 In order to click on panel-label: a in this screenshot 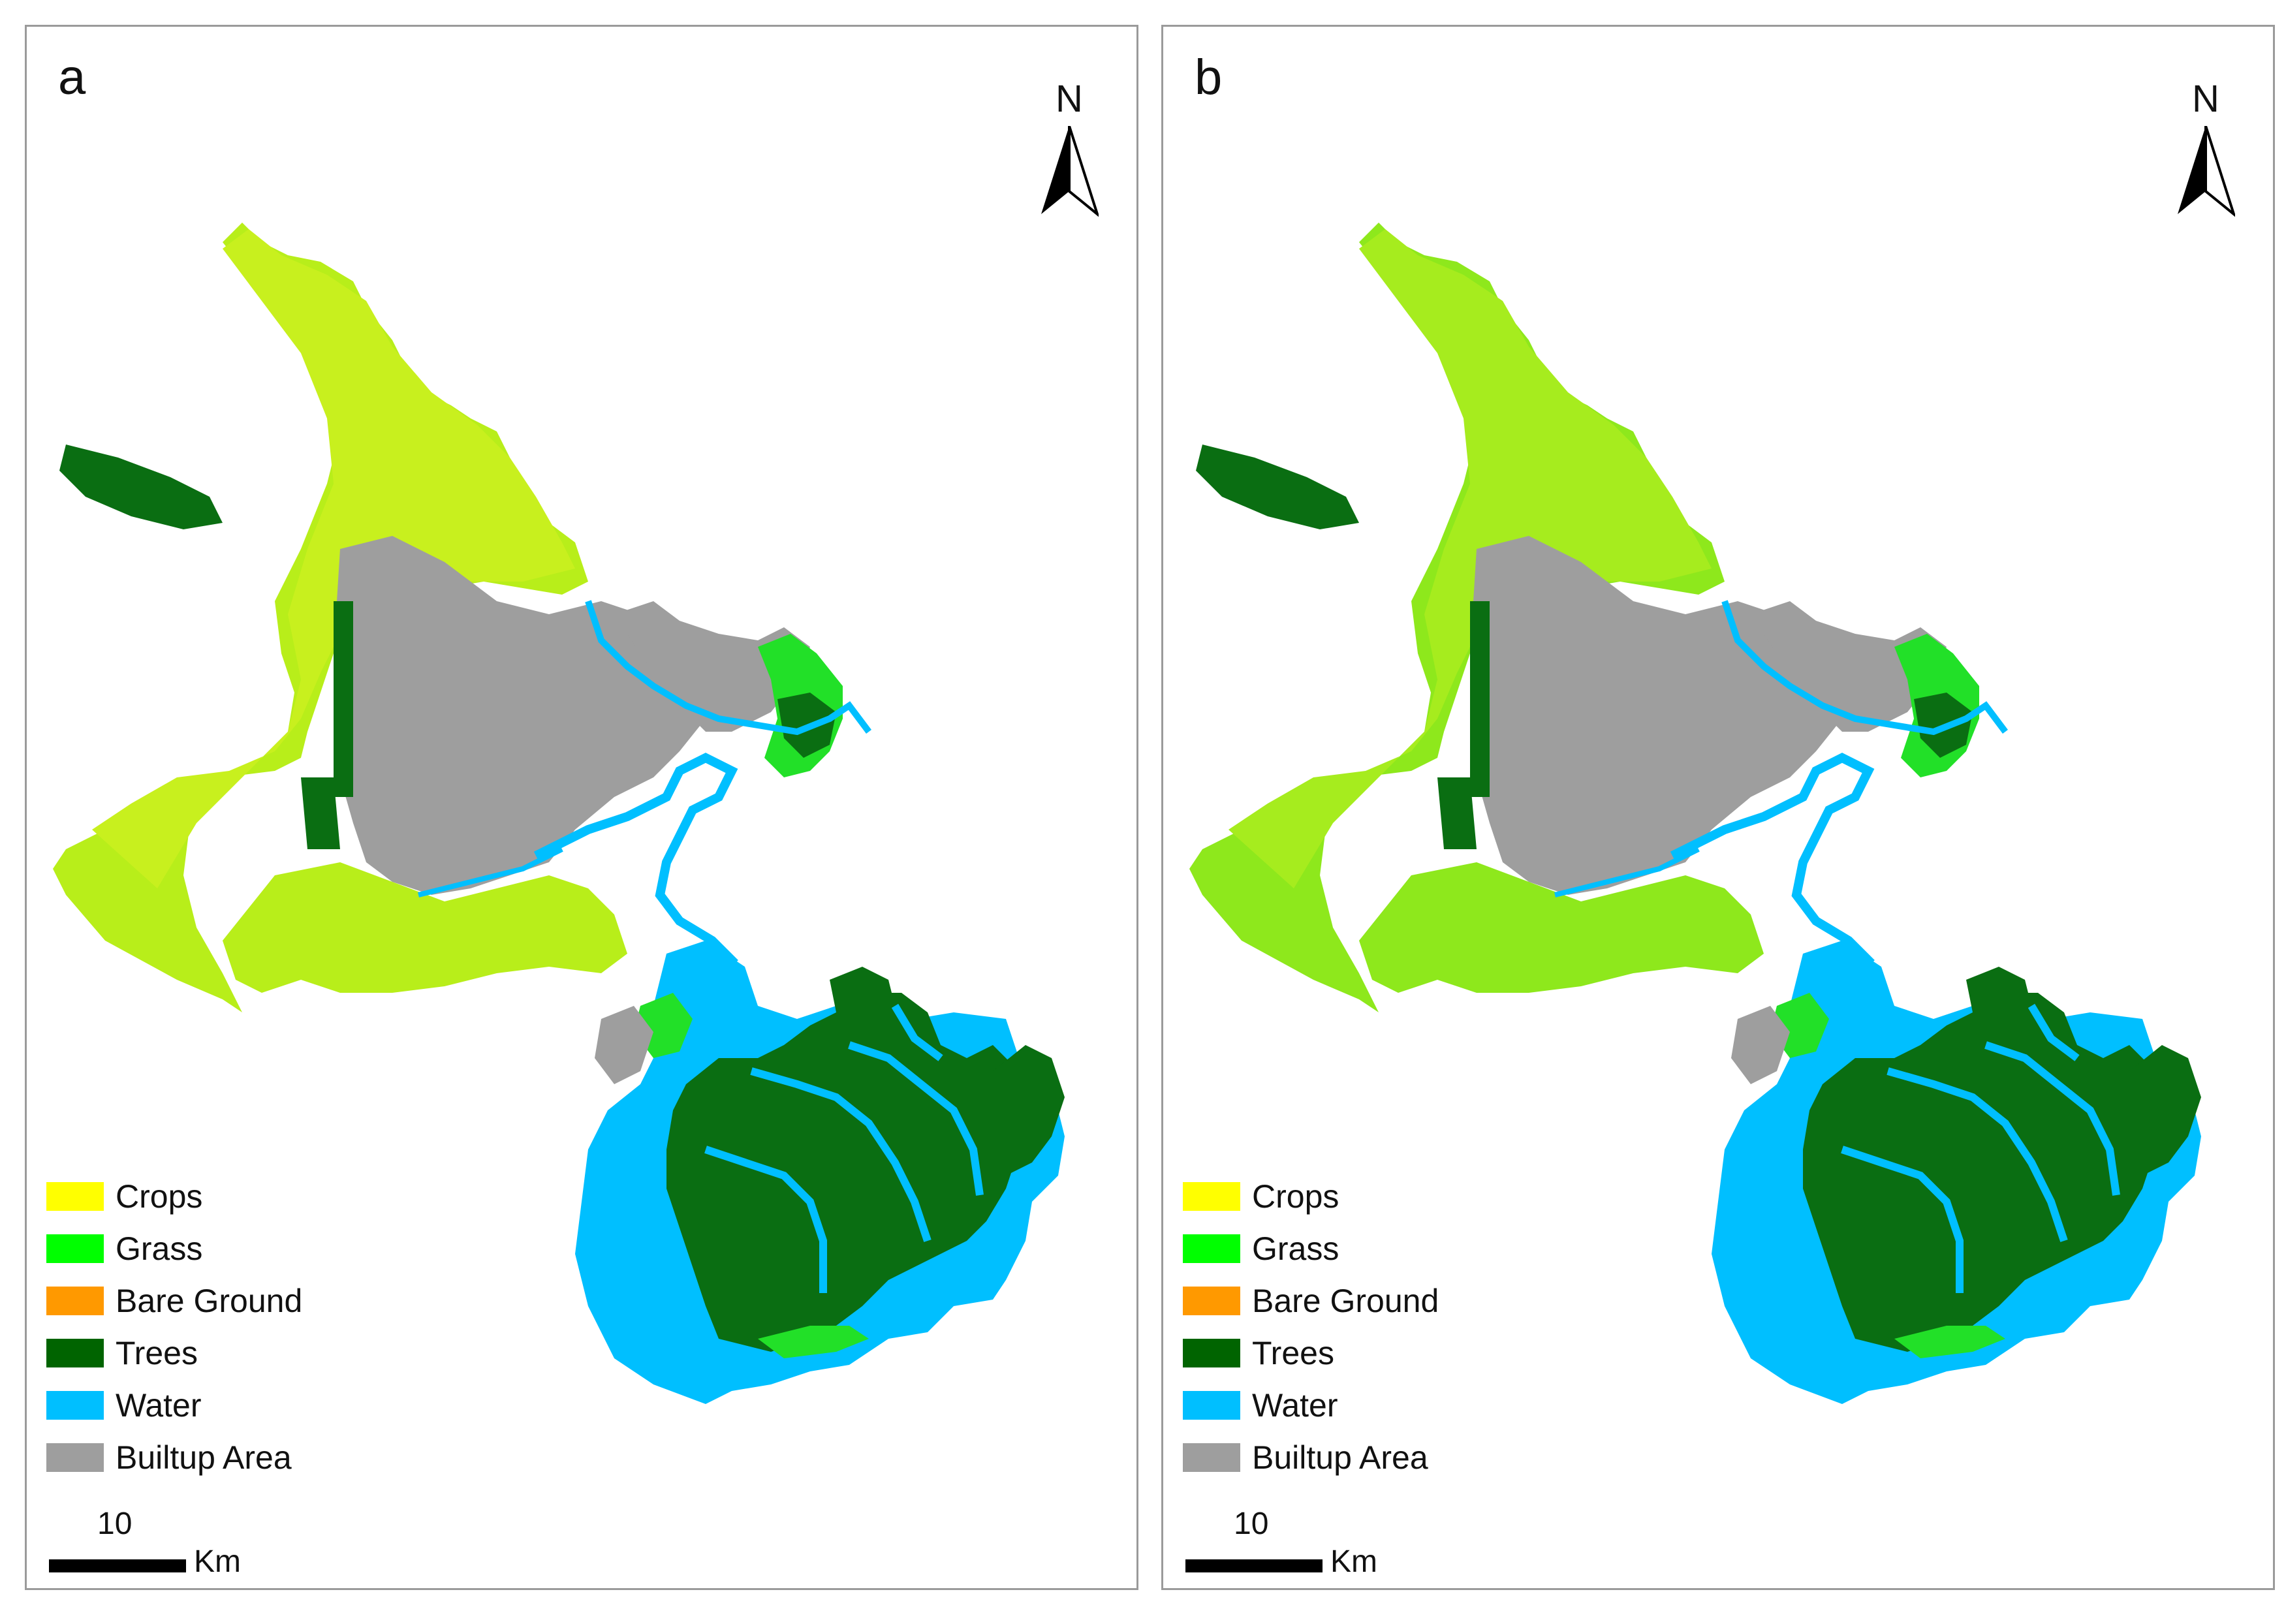, I will do `click(72, 77)`.